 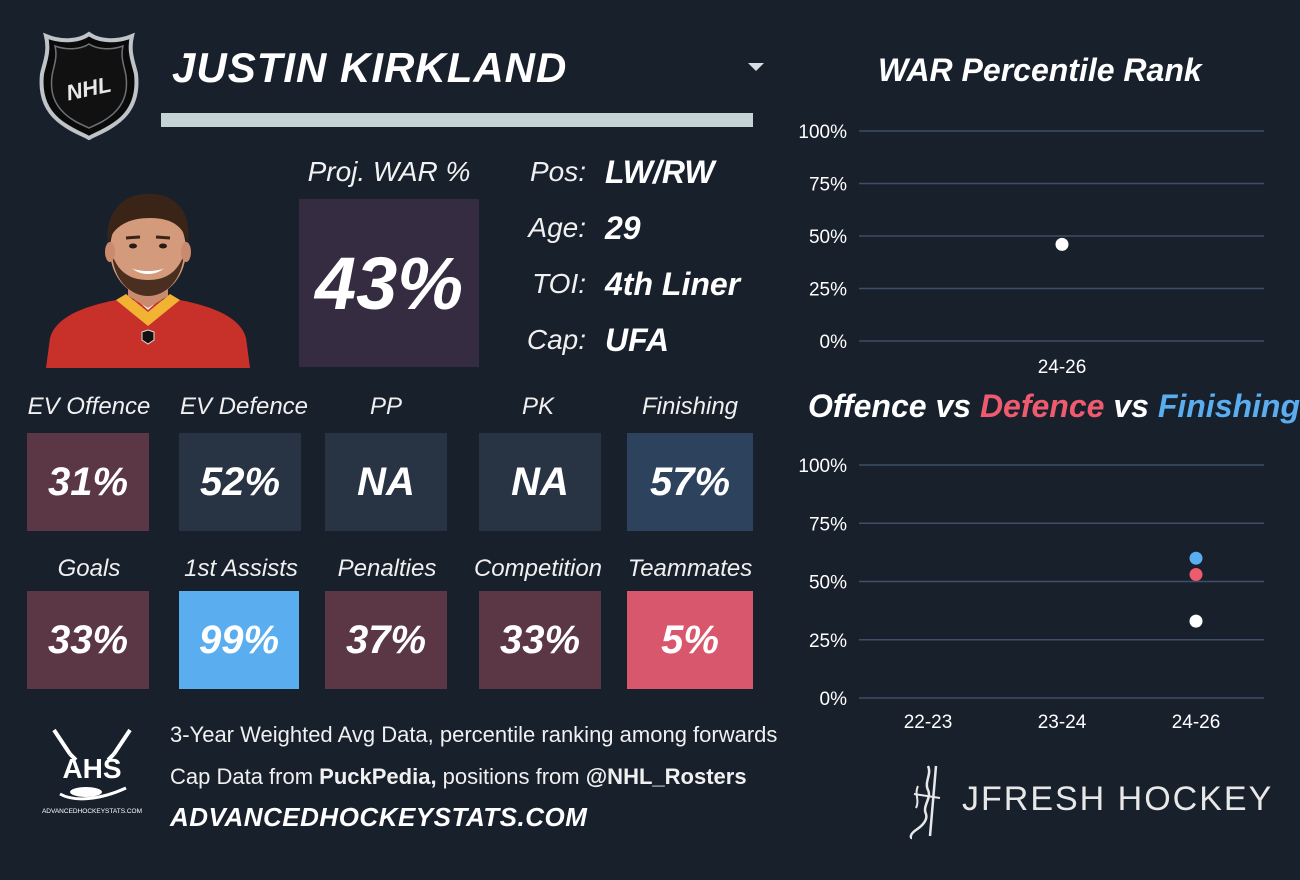 I want to click on chart-title-offence-defence-finishing: Offence vs Defence vs Finishing, so click(x=1054, y=406).